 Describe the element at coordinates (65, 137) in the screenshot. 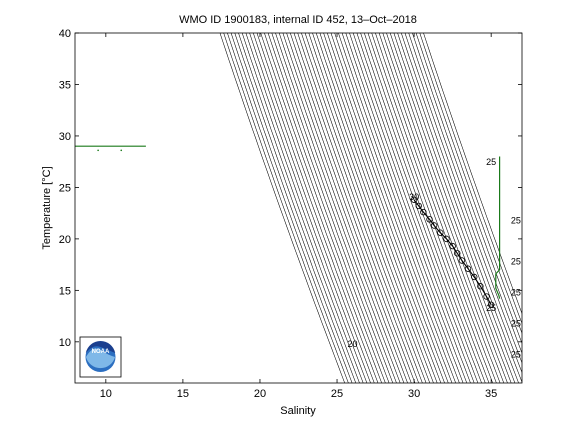

I see `y-tick-label: 30` at that location.